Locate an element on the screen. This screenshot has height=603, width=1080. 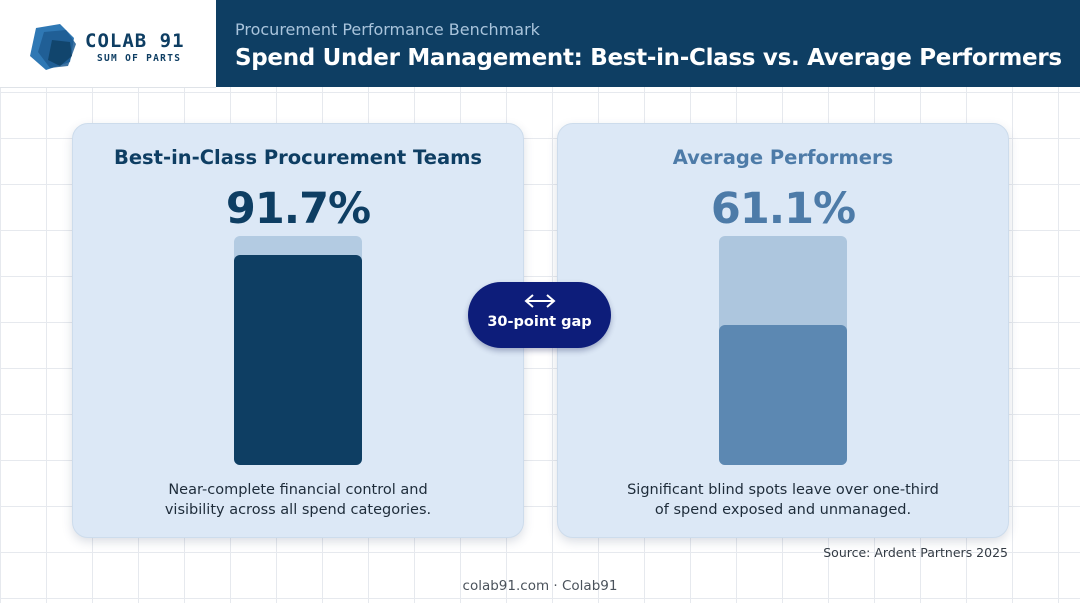
brand-name: COLAB 91 is located at coordinates (135, 41).